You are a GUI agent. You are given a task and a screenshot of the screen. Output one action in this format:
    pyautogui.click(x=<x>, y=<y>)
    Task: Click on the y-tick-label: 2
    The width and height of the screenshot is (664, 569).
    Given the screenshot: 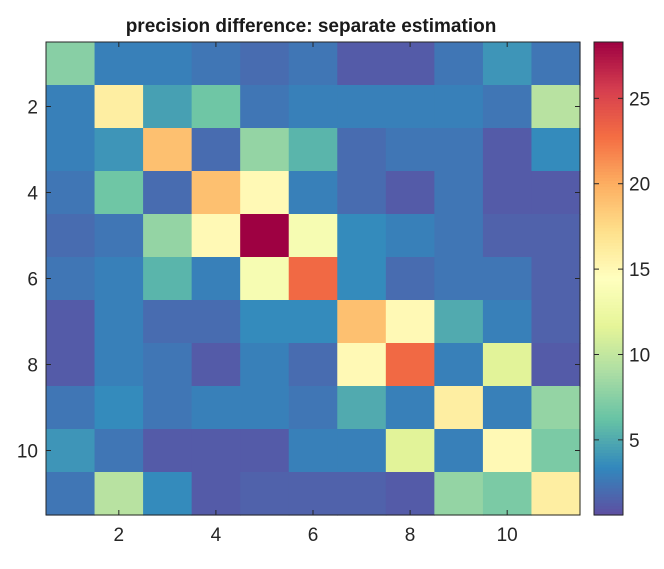 What is the action you would take?
    pyautogui.click(x=32, y=108)
    